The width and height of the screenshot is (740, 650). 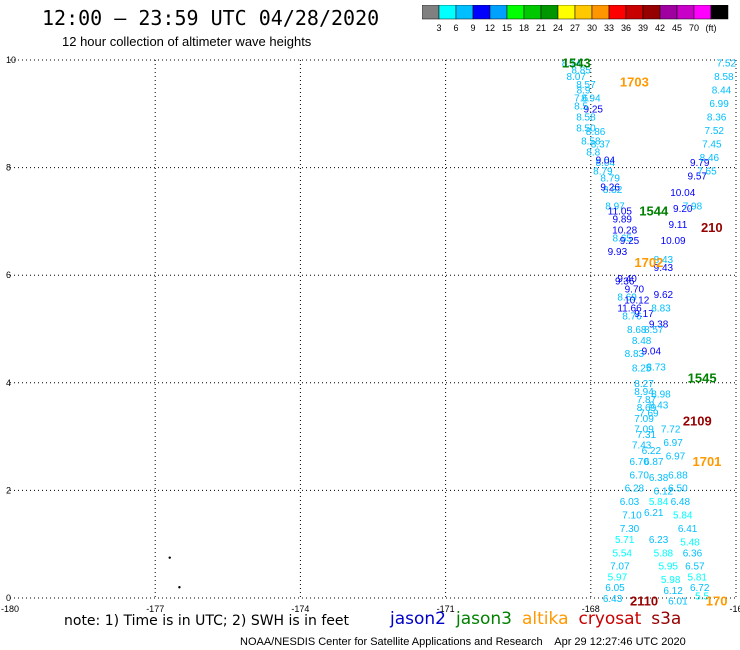 I want to click on wave-height-value: 9.40, so click(x=627, y=279).